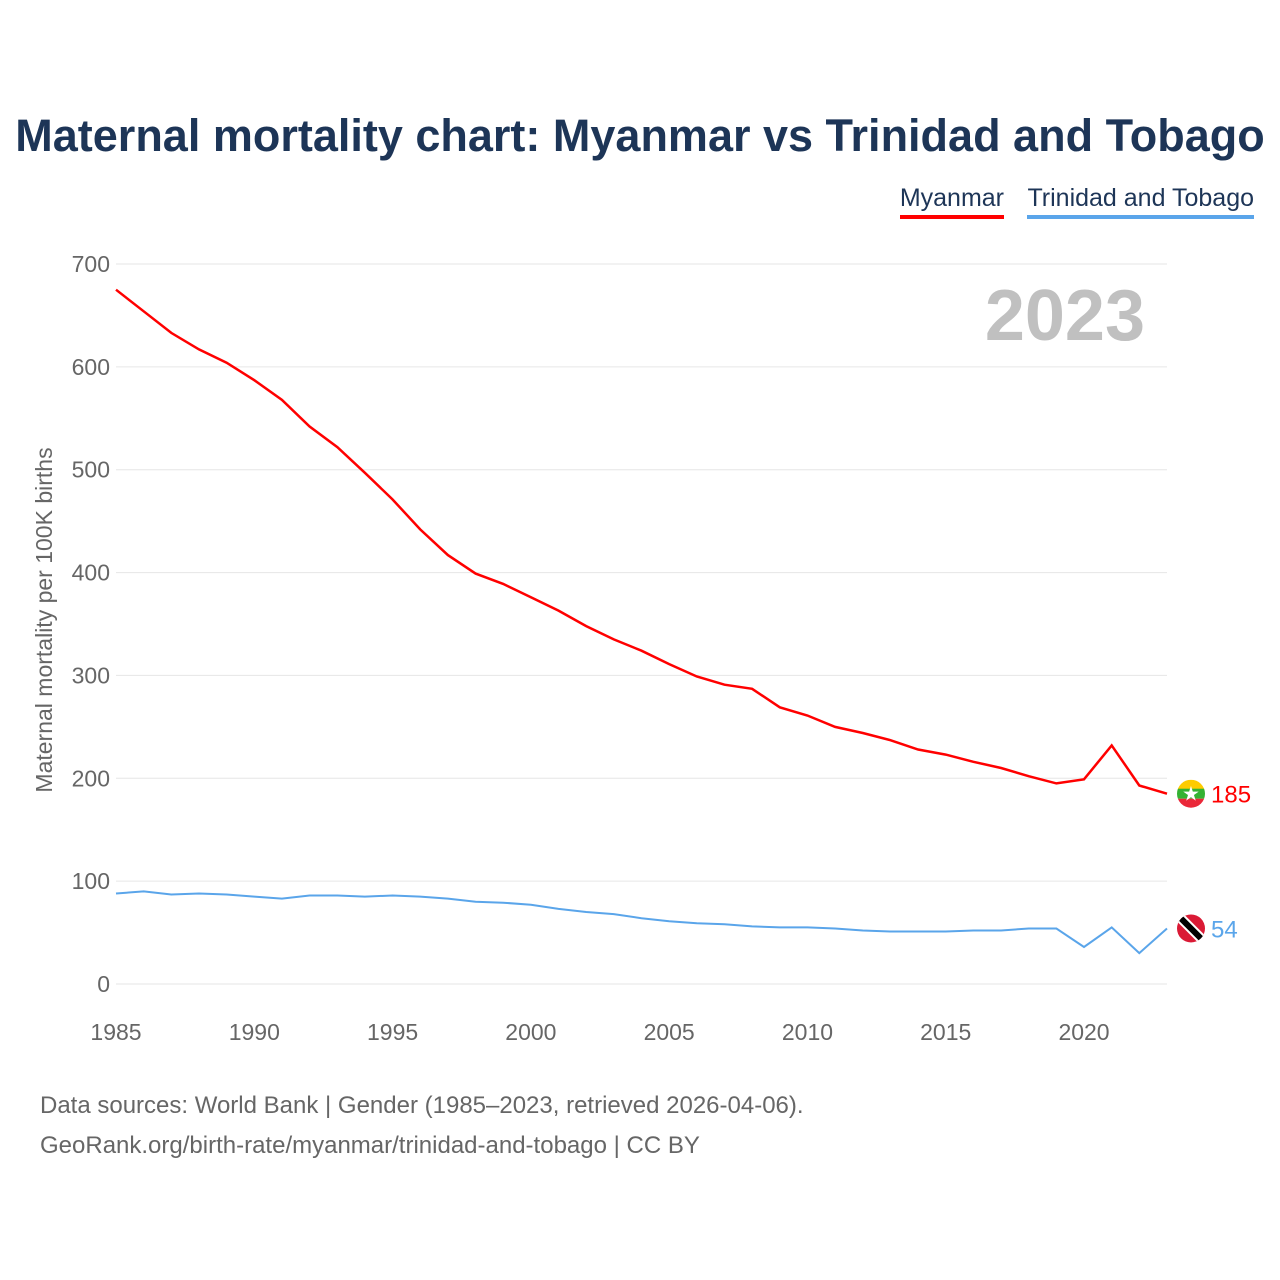 The height and width of the screenshot is (1280, 1280). What do you see at coordinates (254, 1032) in the screenshot?
I see `x-tick-label: 1990` at bounding box center [254, 1032].